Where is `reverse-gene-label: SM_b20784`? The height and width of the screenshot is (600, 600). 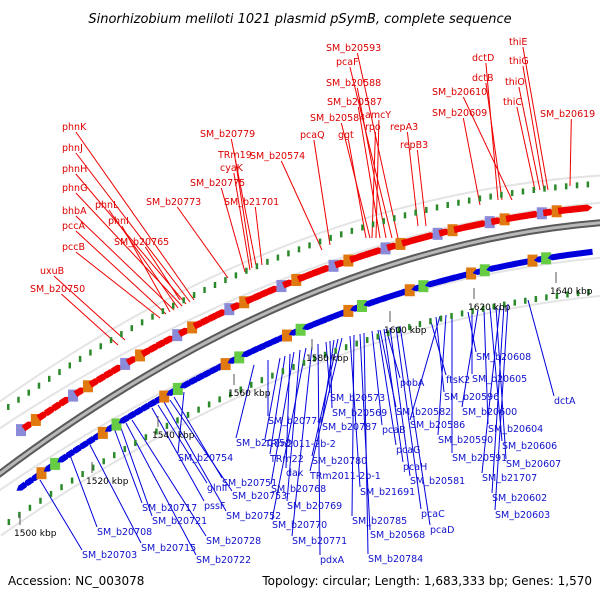 reverse-gene-label: SM_b20784 is located at coordinates (395, 559).